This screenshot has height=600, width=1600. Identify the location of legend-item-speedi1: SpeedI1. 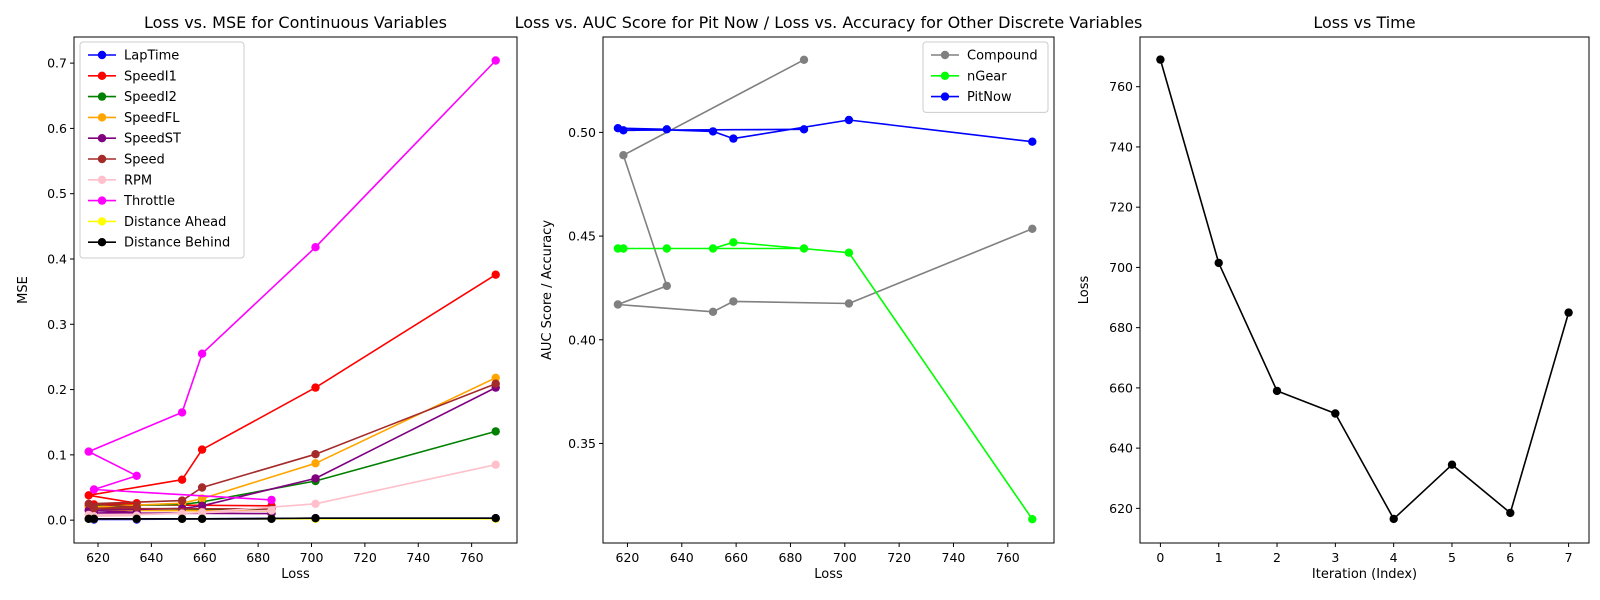
(132, 76).